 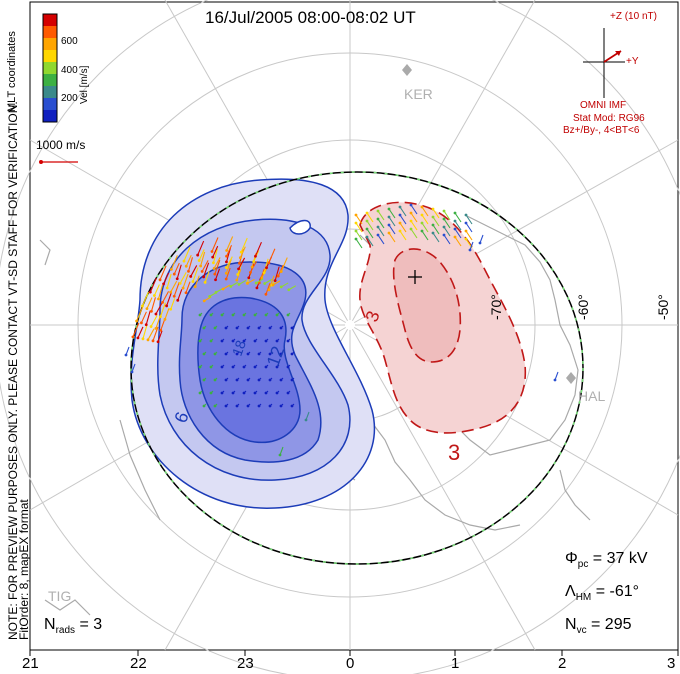 I want to click on station-hal: HAL, so click(x=592, y=396).